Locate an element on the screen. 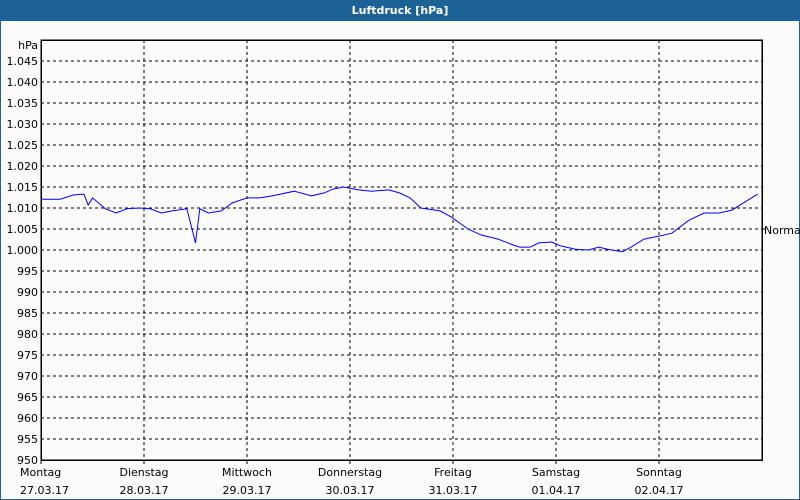 This screenshot has width=800, height=500. x-tick-date: 02.04.17 is located at coordinates (659, 490).